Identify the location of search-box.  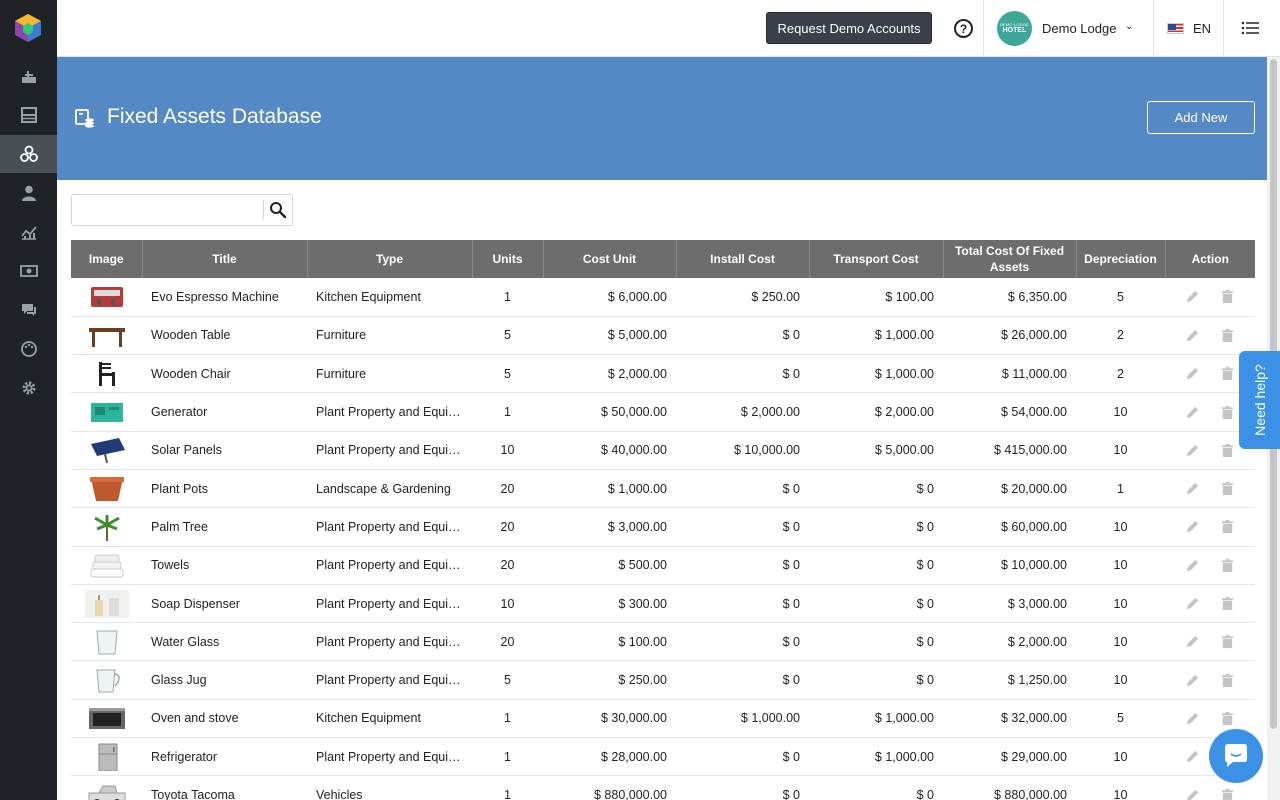
(182, 210).